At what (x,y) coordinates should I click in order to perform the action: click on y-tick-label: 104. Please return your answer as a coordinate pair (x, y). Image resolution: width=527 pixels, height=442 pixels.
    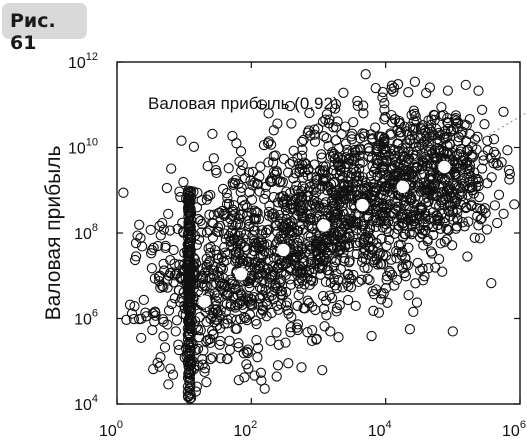
    Looking at the image, I should click on (86, 403).